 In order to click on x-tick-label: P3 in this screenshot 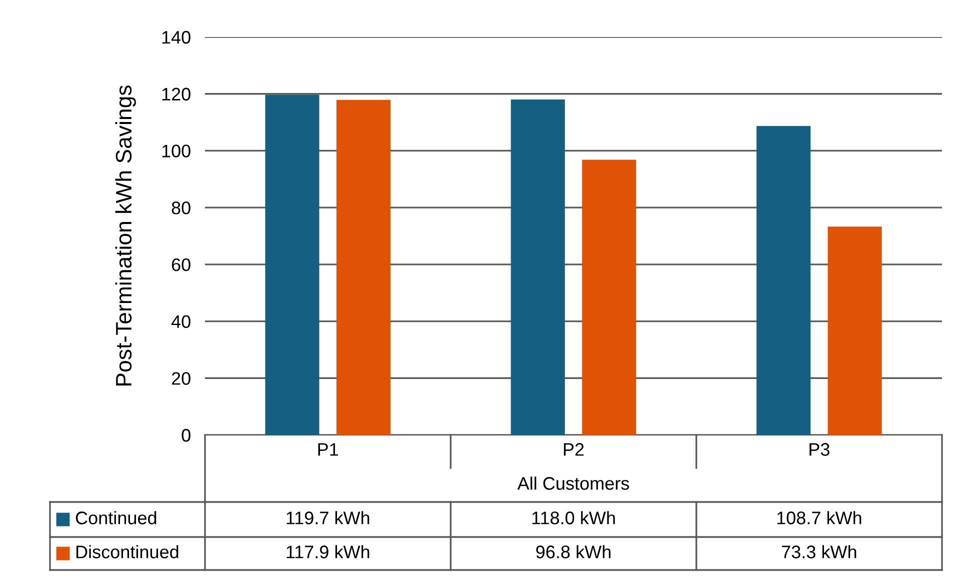, I will do `click(820, 449)`.